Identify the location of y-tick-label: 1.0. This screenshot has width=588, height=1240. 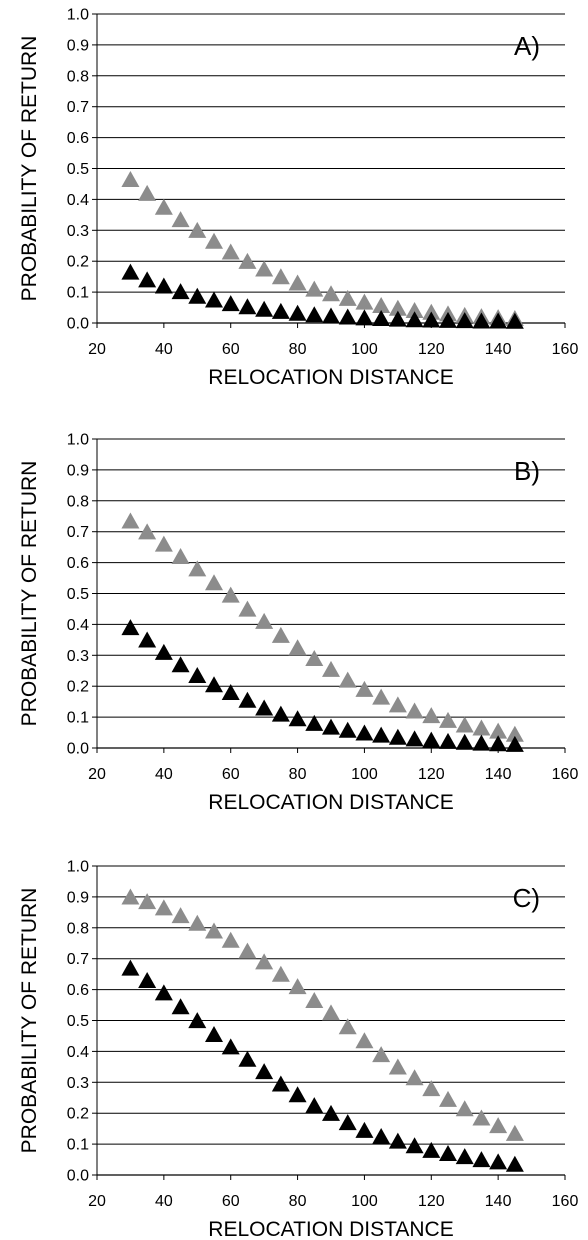
(78, 440).